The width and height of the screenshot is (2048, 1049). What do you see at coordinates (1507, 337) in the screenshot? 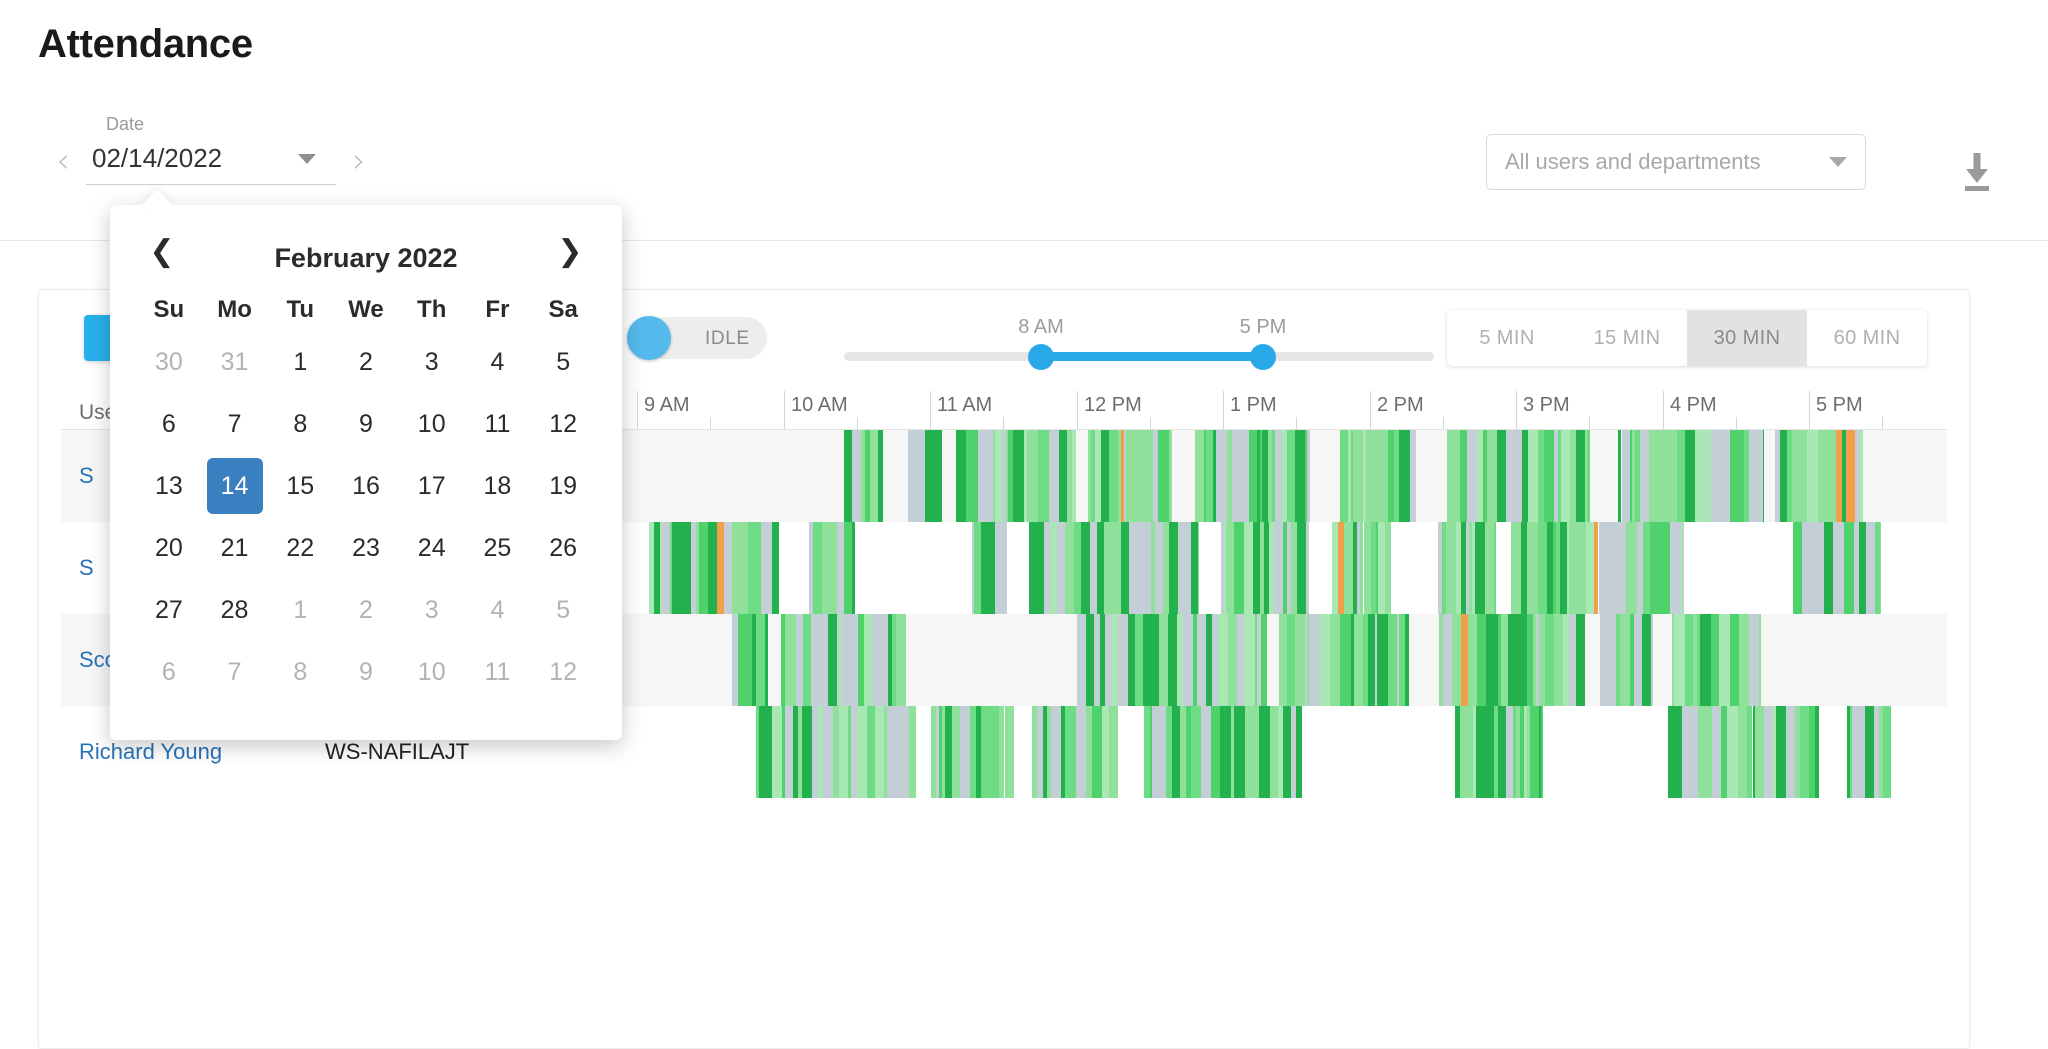
I see `interval-button-5-min: 5 MIN` at bounding box center [1507, 337].